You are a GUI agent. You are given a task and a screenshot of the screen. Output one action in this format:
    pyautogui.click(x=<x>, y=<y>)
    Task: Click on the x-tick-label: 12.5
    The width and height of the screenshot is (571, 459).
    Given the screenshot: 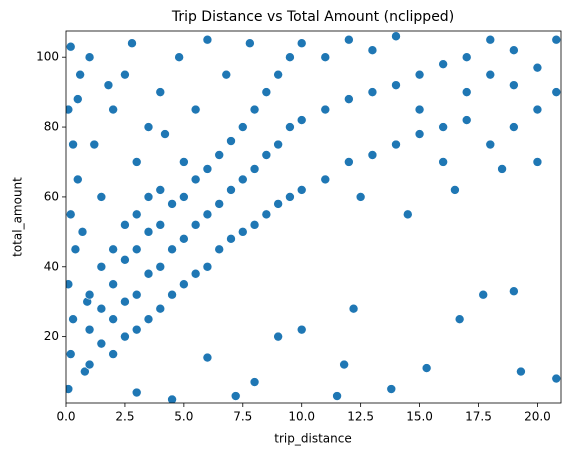 What is the action you would take?
    pyautogui.click(x=360, y=417)
    